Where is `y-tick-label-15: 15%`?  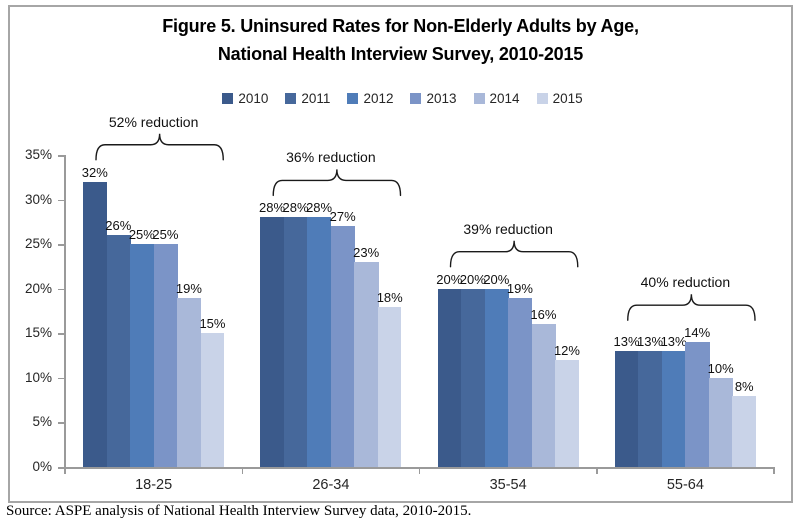
y-tick-label-15: 15% is located at coordinates (38, 333).